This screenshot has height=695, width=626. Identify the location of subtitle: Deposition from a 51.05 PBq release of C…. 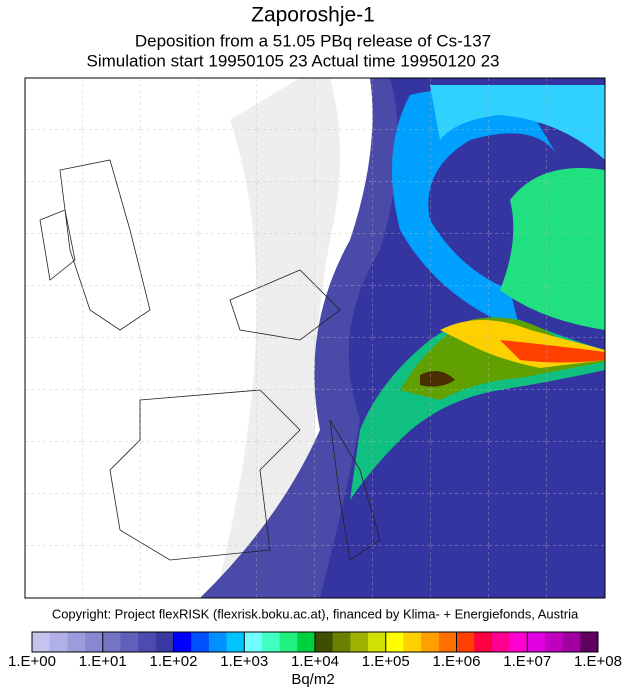
(313, 40).